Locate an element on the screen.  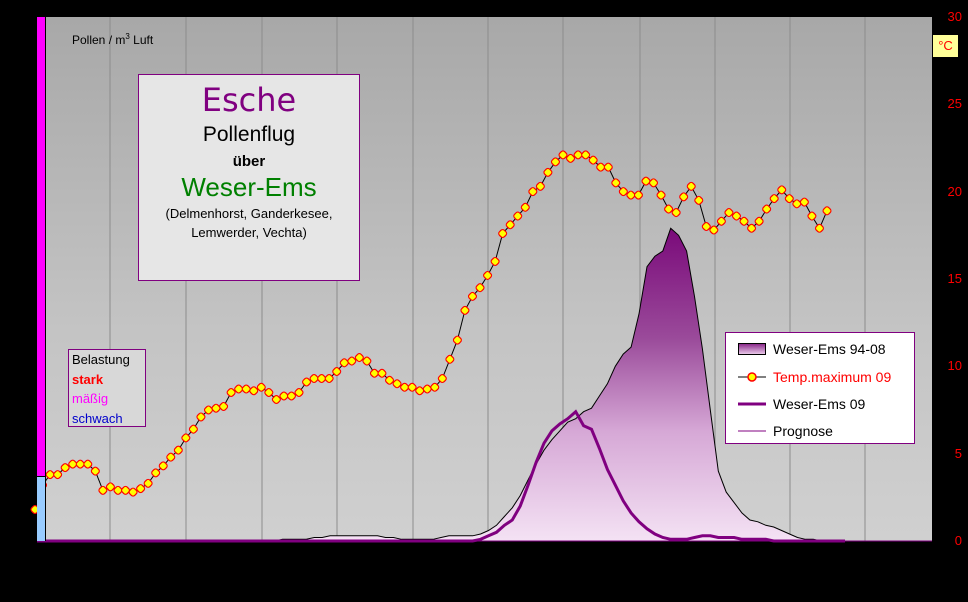
severity-stark: stark is located at coordinates (88, 379).